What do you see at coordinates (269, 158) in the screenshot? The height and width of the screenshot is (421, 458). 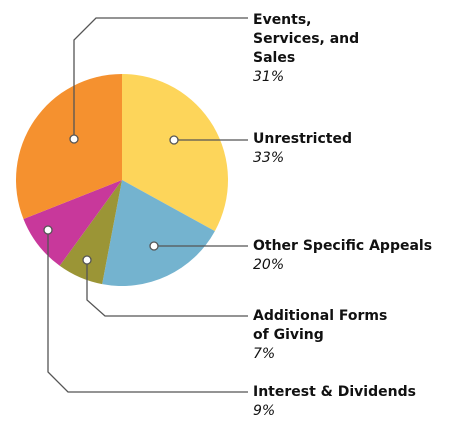 I see `slice-value: 33%` at bounding box center [269, 158].